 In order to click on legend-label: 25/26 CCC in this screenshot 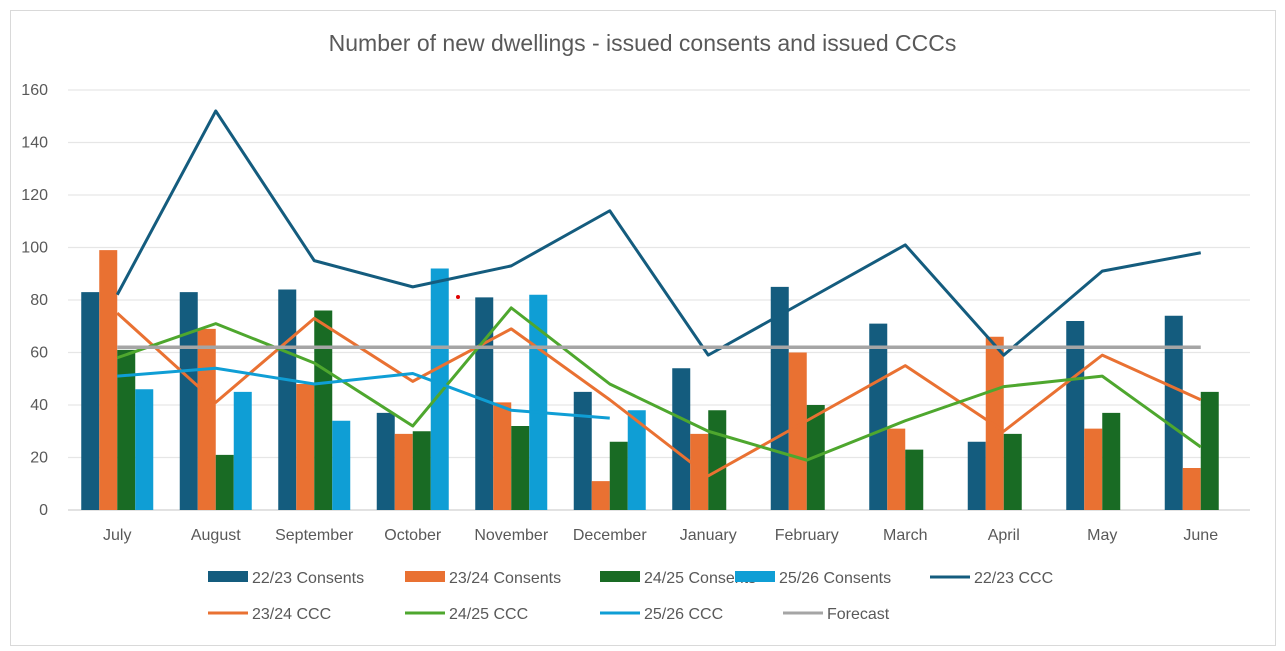, I will do `click(683, 614)`.